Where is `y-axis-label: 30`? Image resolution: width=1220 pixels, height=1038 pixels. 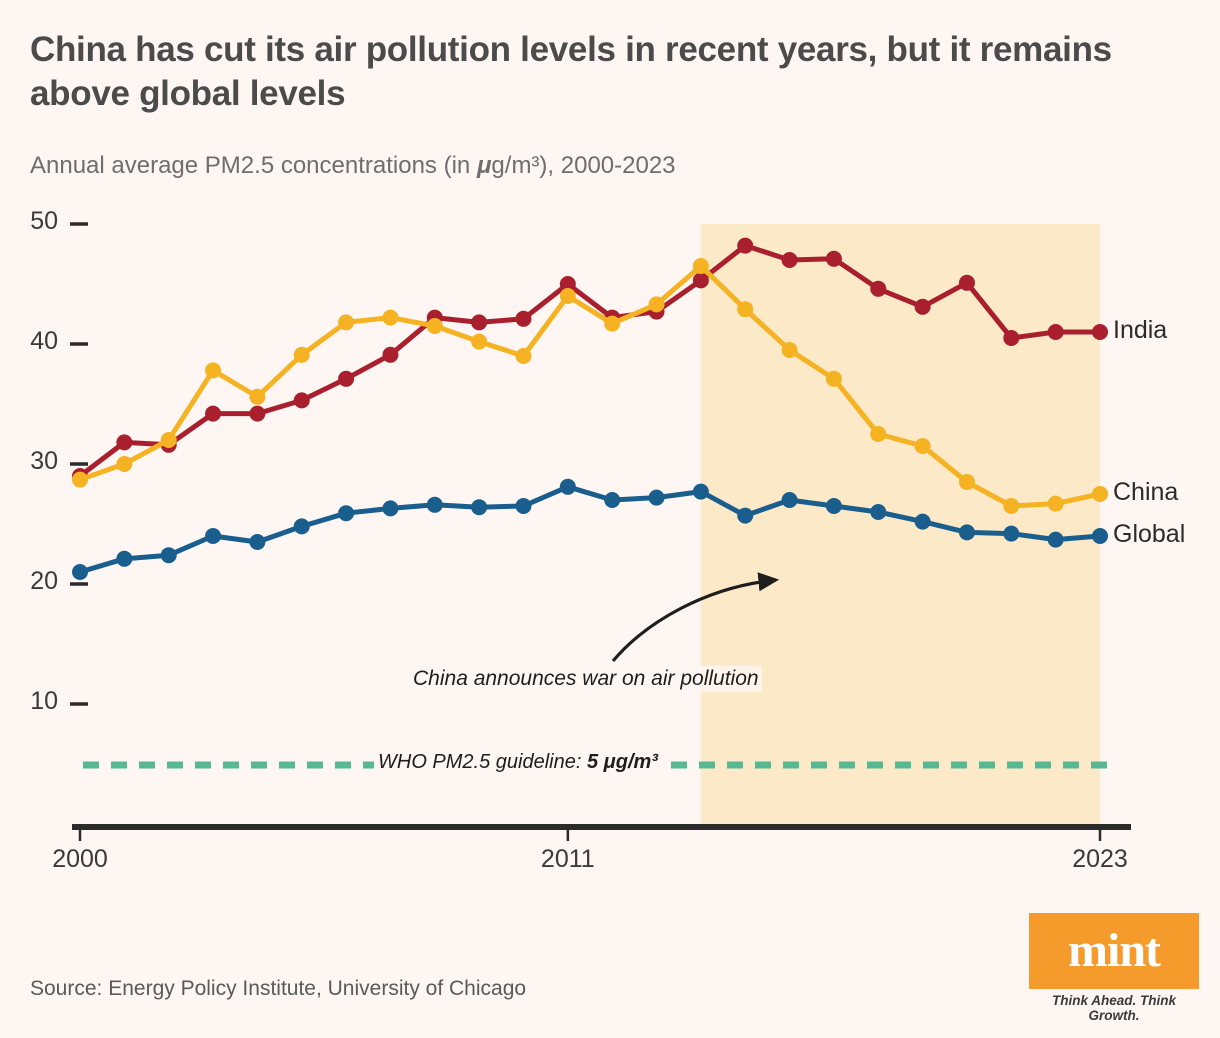 y-axis-label: 30 is located at coordinates (44, 461).